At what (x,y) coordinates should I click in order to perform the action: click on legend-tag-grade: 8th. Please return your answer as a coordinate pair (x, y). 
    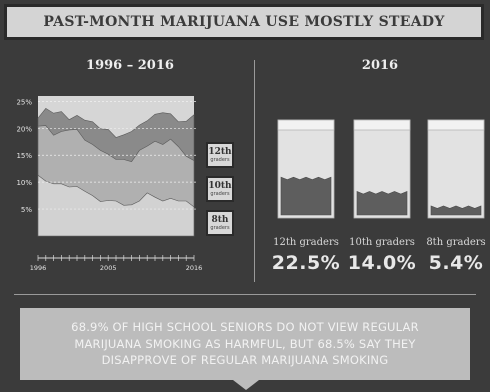
    Looking at the image, I should click on (220, 219).